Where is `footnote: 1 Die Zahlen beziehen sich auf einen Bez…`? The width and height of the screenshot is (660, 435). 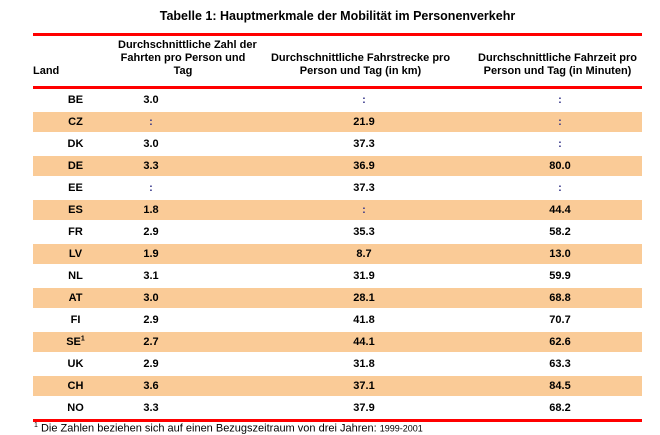 footnote: 1 Die Zahlen beziehen sich auf einen Bez… is located at coordinates (228, 428).